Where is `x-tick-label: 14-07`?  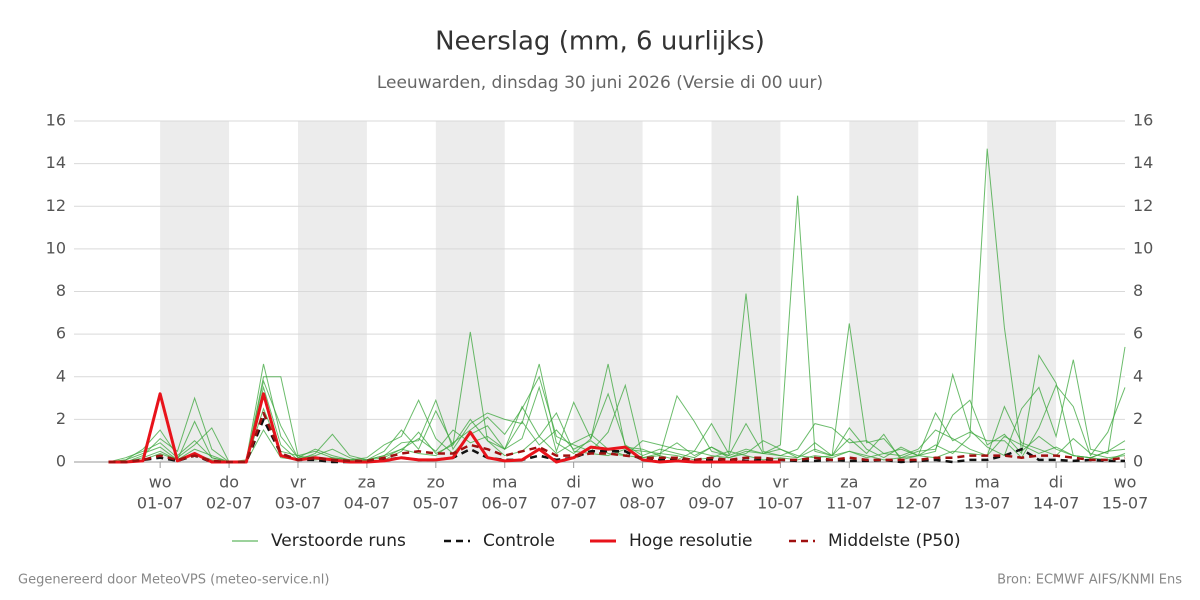
x-tick-label: 14-07 is located at coordinates (1056, 503).